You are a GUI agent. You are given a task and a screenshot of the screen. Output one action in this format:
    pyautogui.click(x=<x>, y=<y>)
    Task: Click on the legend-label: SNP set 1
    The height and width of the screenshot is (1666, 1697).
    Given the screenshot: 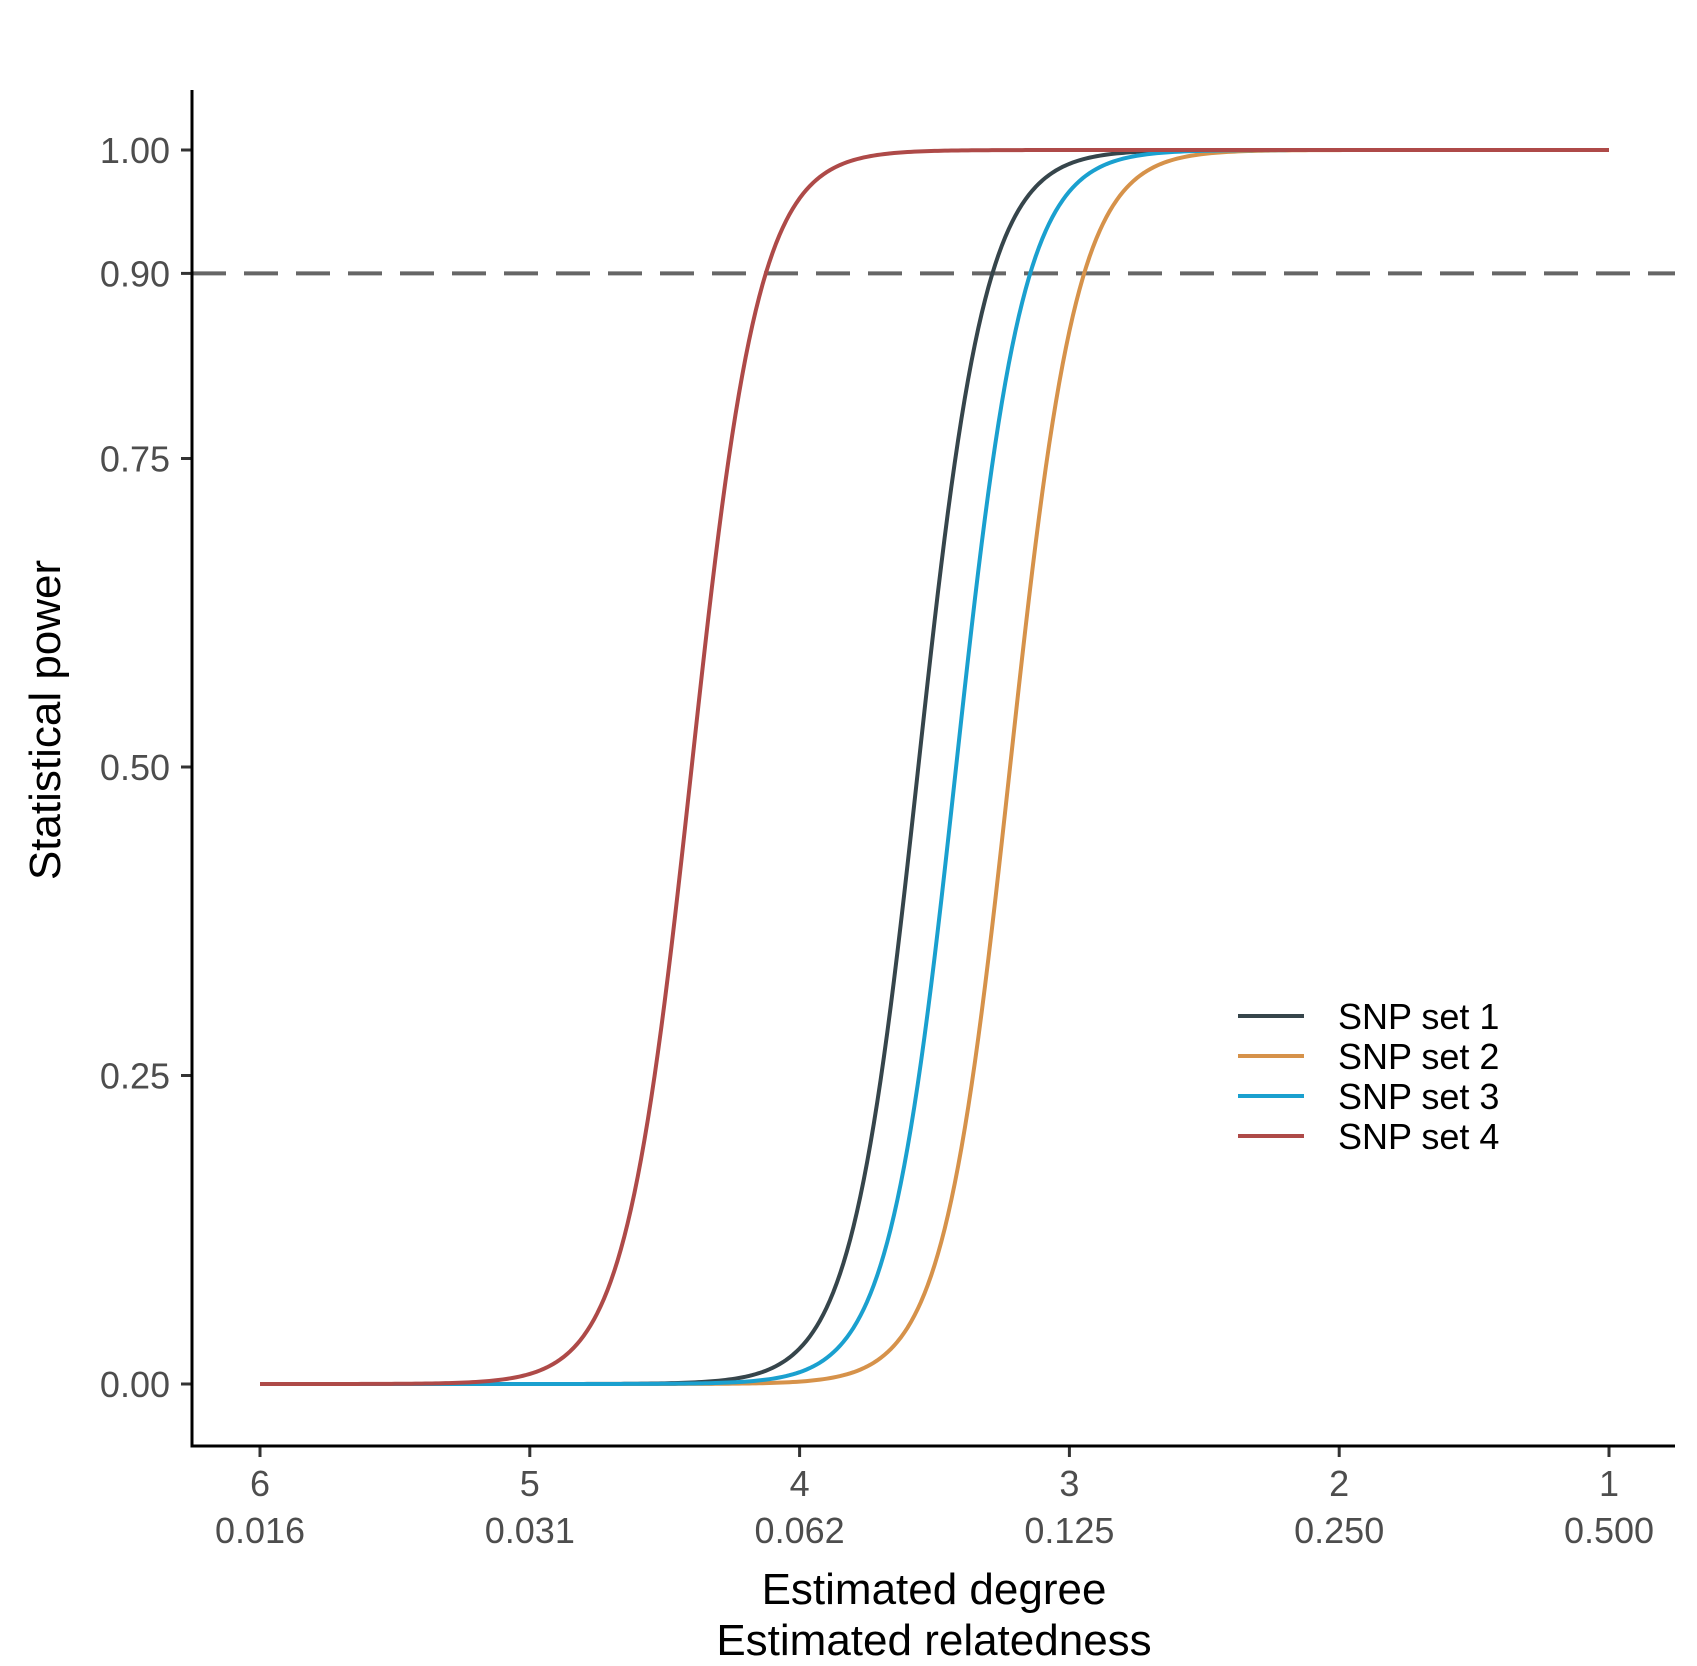 What is the action you would take?
    pyautogui.click(x=1418, y=1016)
    